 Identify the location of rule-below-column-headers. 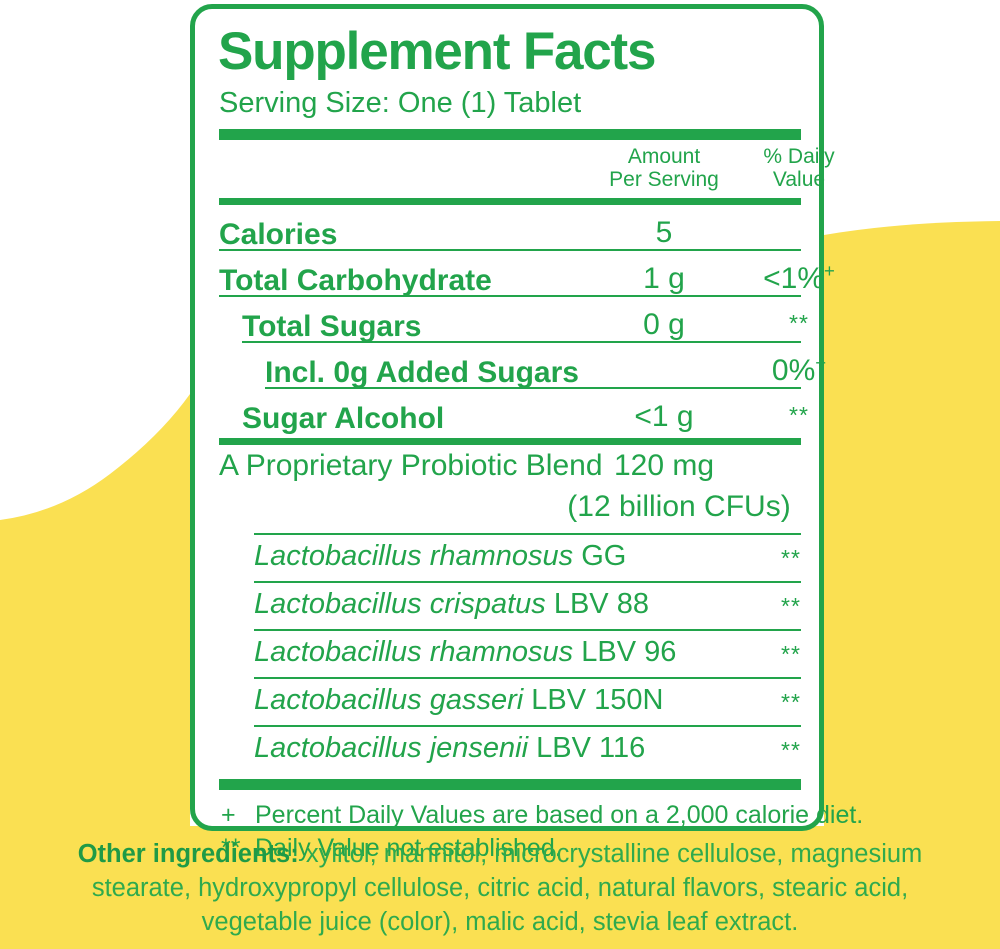
(510, 201).